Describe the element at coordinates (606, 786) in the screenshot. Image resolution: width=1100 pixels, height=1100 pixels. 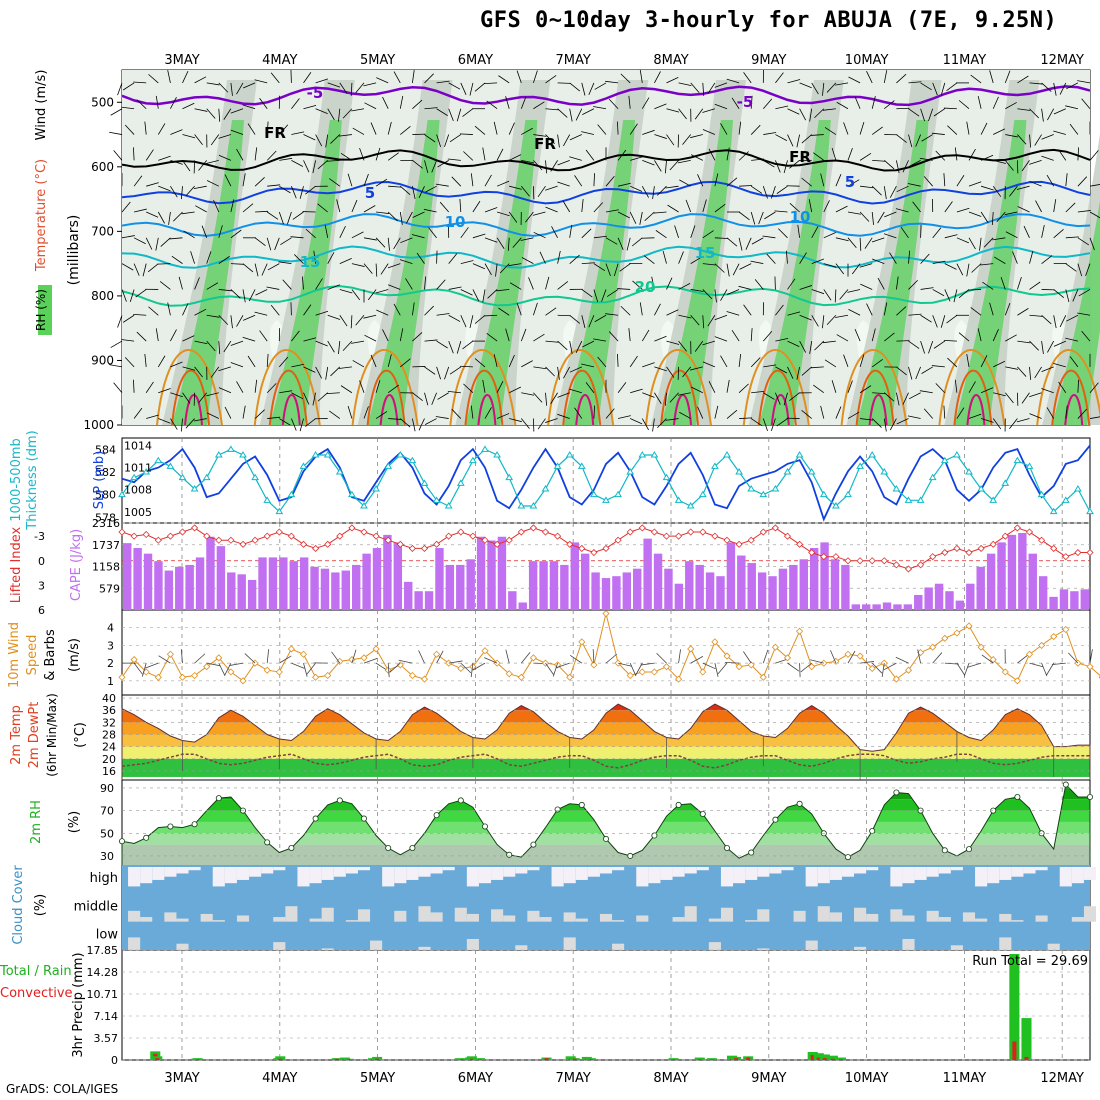
I see `rh-band` at that location.